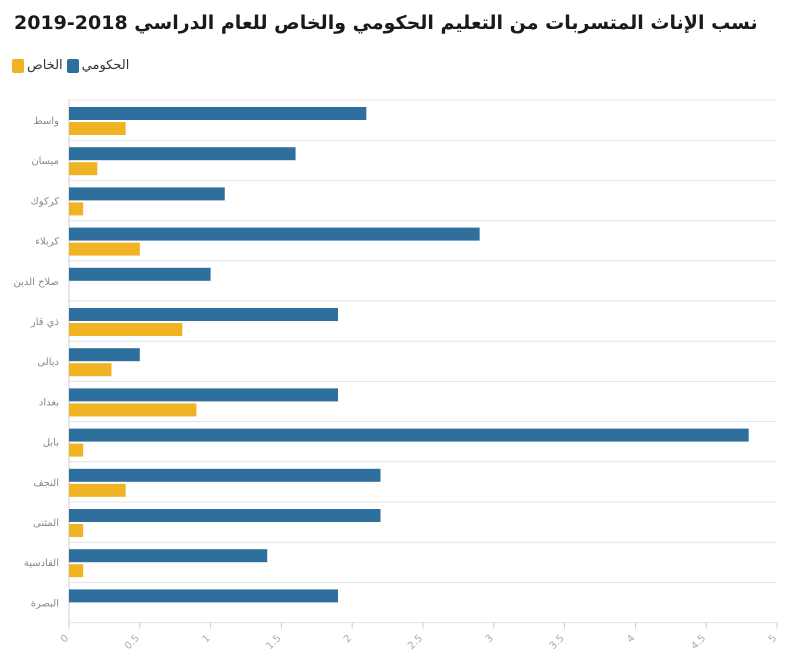 The height and width of the screenshot is (655, 796). I want to click on category-label: كربلاء, so click(47, 242).